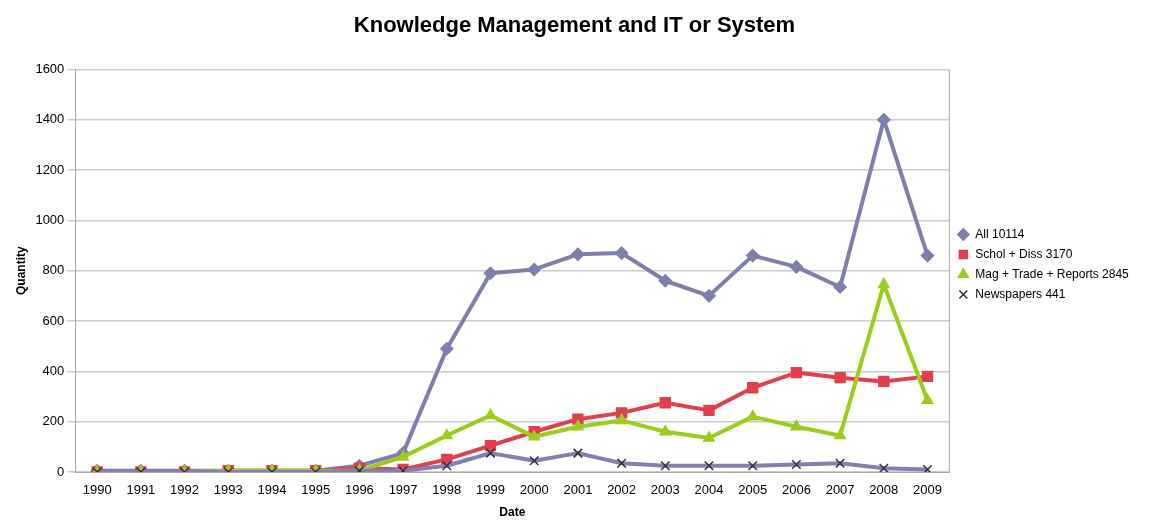 Image resolution: width=1149 pixels, height=524 pixels. Describe the element at coordinates (61, 471) in the screenshot. I see `y-tick-label: 0` at that location.